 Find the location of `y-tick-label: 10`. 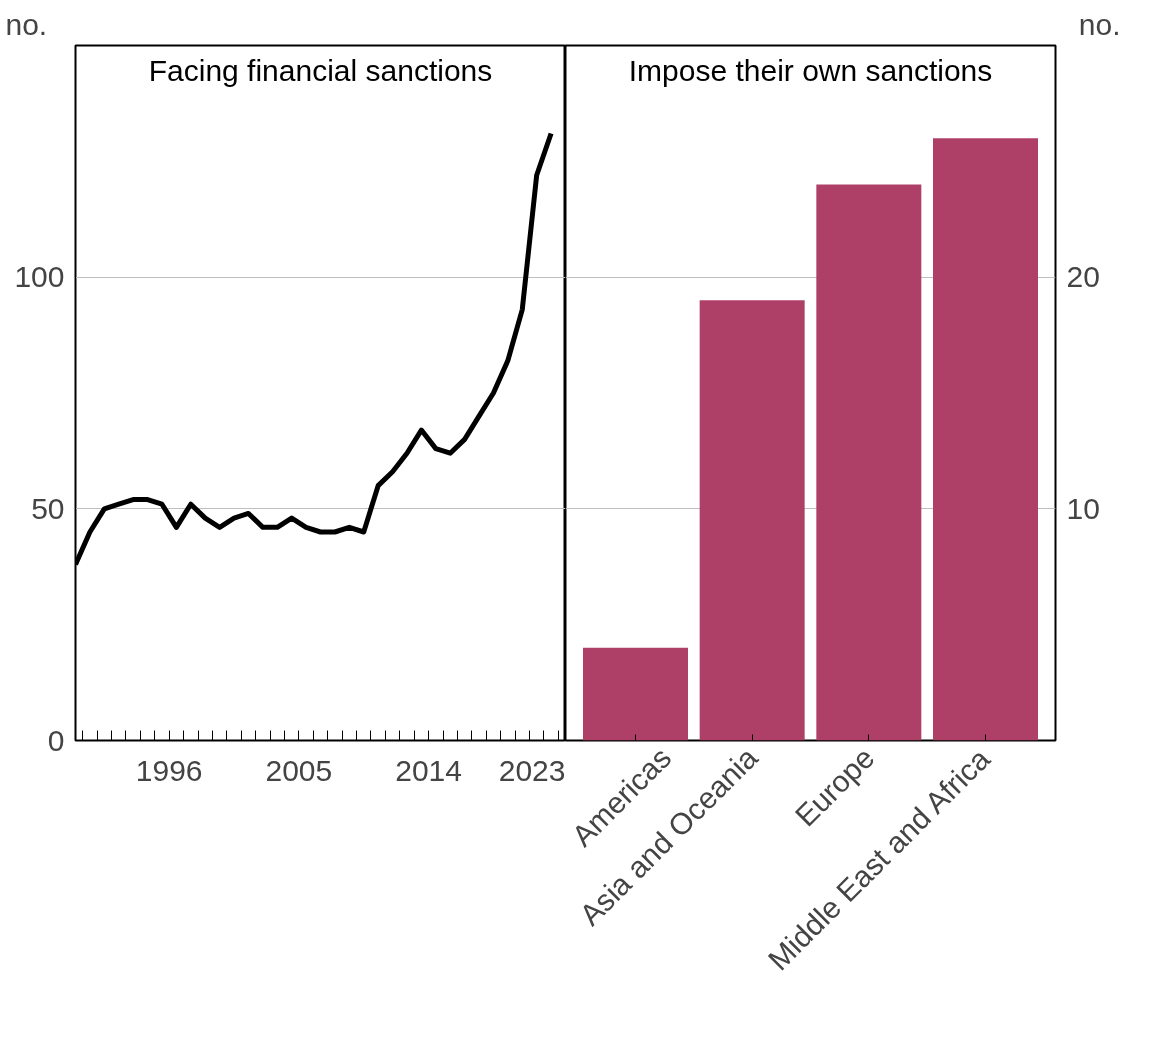

y-tick-label: 10 is located at coordinates (1083, 508).